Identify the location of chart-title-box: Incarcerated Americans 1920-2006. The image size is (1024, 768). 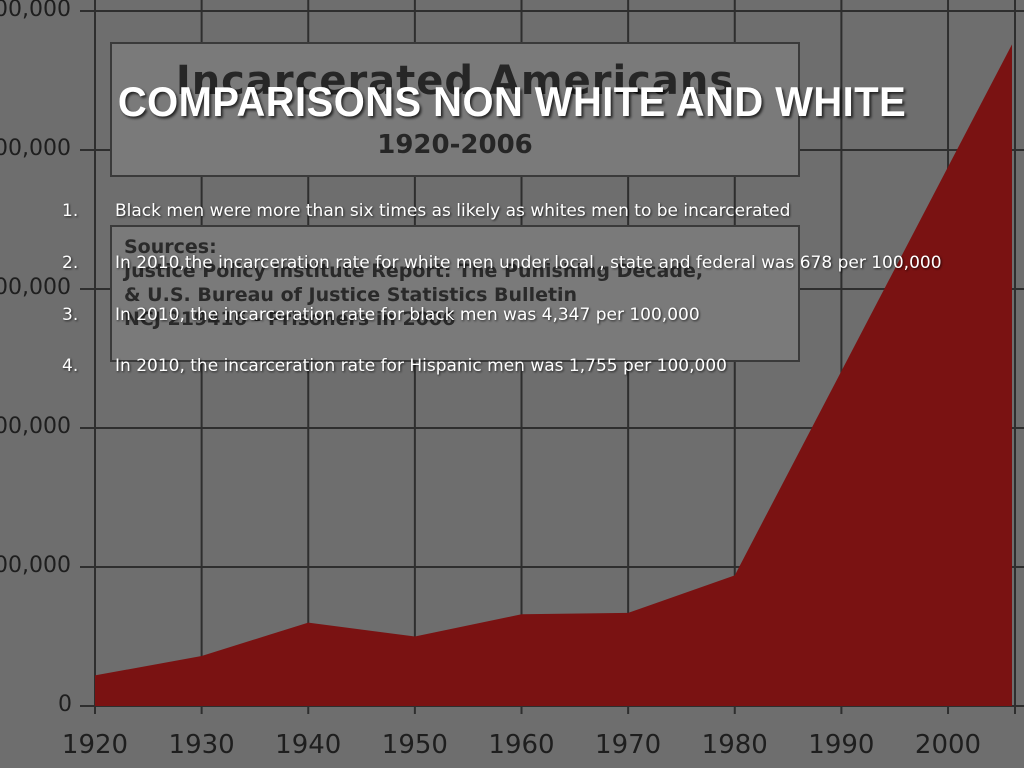
(455, 109).